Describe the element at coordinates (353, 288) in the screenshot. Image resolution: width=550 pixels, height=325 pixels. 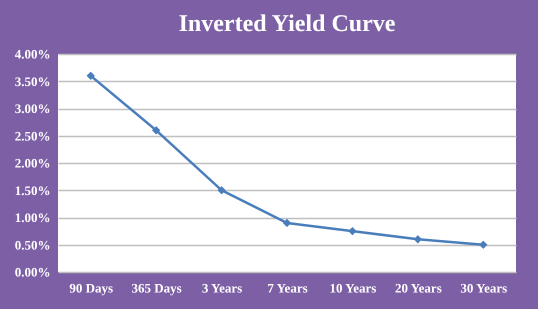
I see `x-tick-label: 10 Years` at that location.